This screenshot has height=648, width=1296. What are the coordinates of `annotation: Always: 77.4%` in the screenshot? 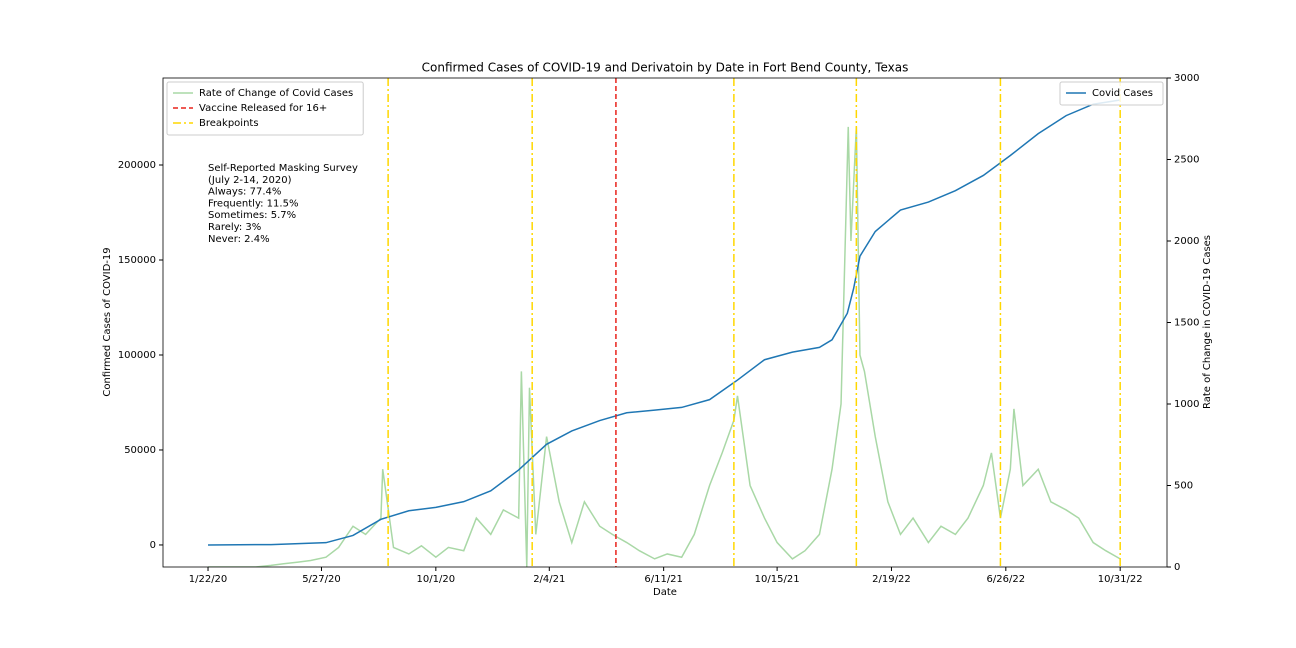 It's located at (244, 192).